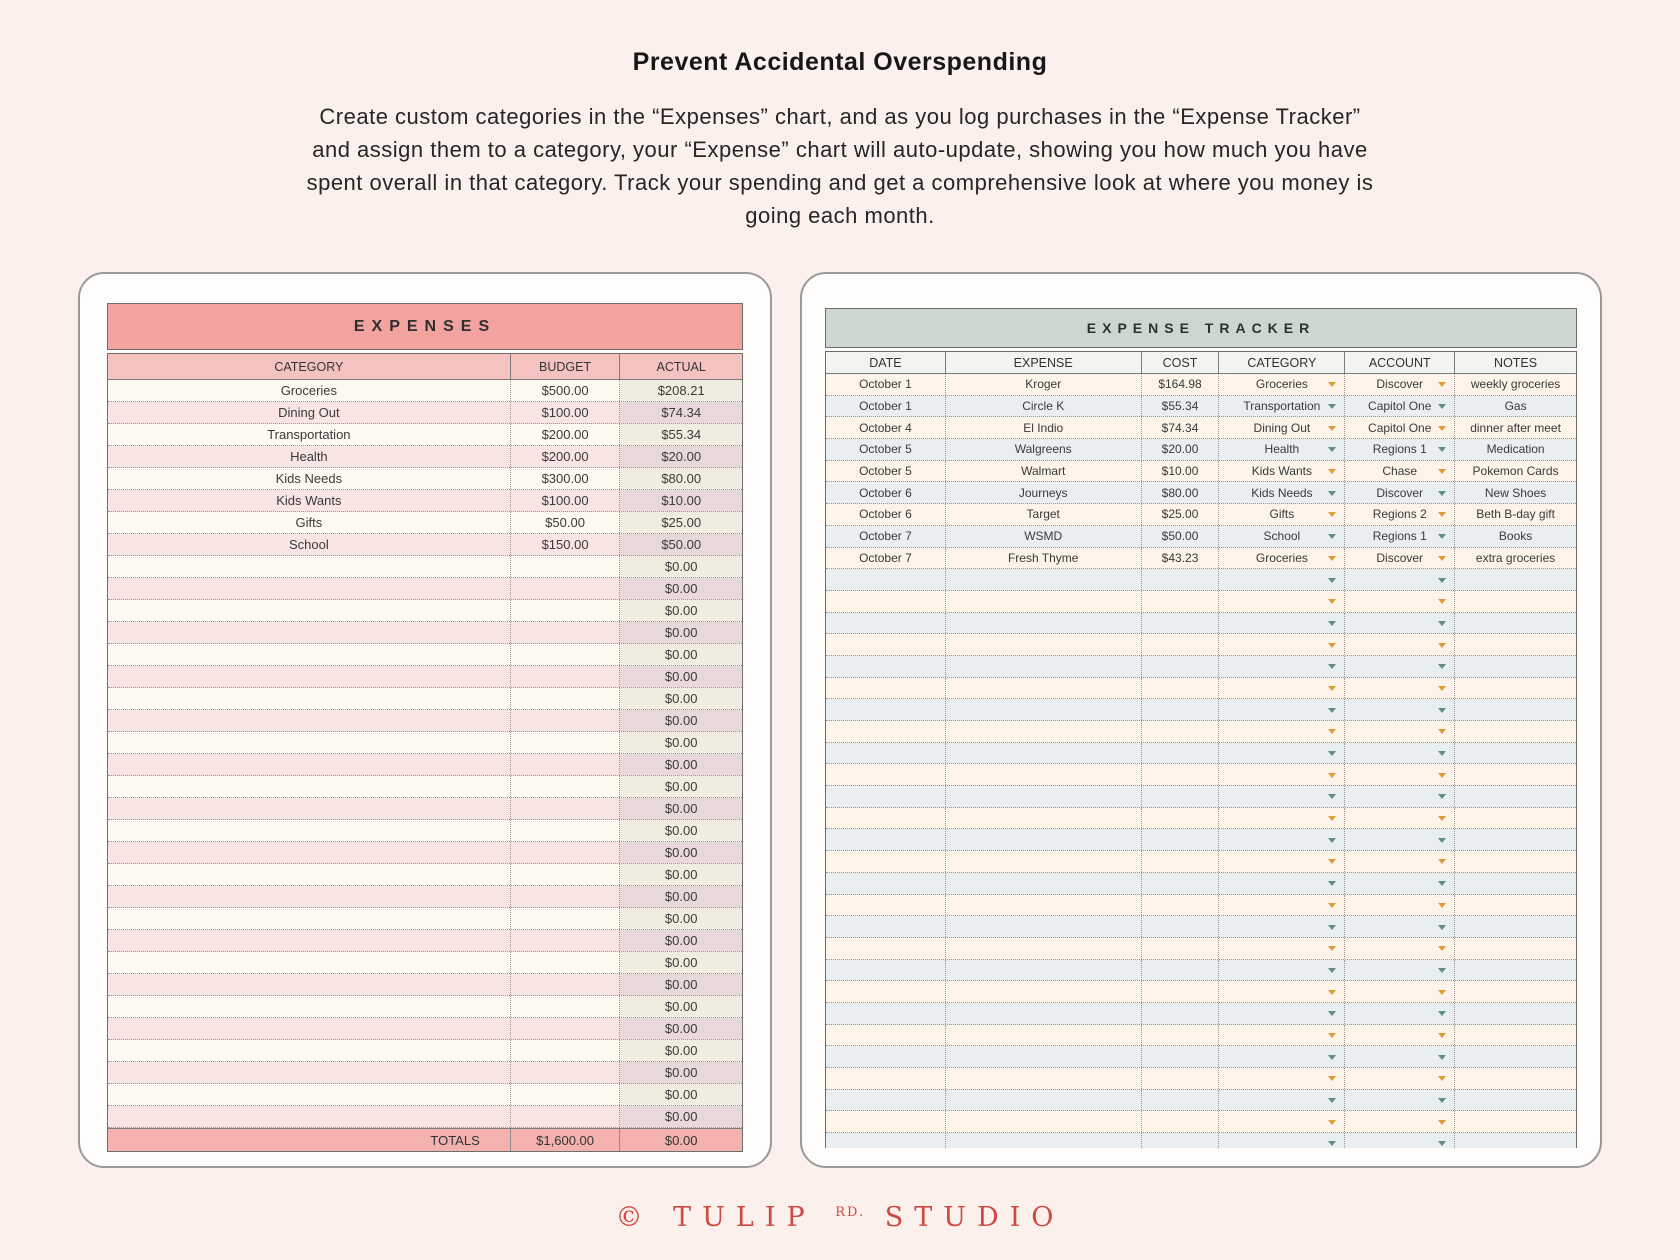 The height and width of the screenshot is (1260, 1680). What do you see at coordinates (1181, 449) in the screenshot?
I see `cost-cell: $20.00` at bounding box center [1181, 449].